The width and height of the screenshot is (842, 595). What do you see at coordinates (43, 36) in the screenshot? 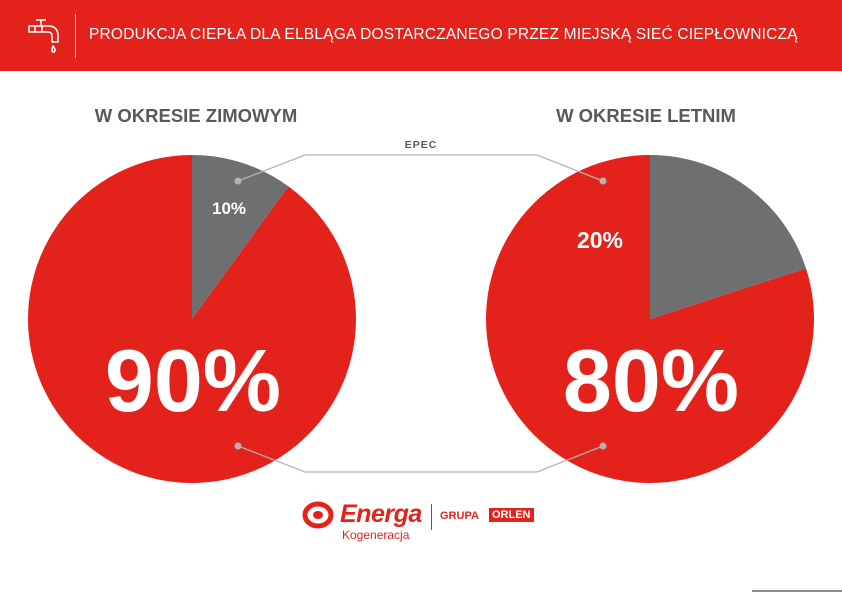
I see `faucet-icon` at bounding box center [43, 36].